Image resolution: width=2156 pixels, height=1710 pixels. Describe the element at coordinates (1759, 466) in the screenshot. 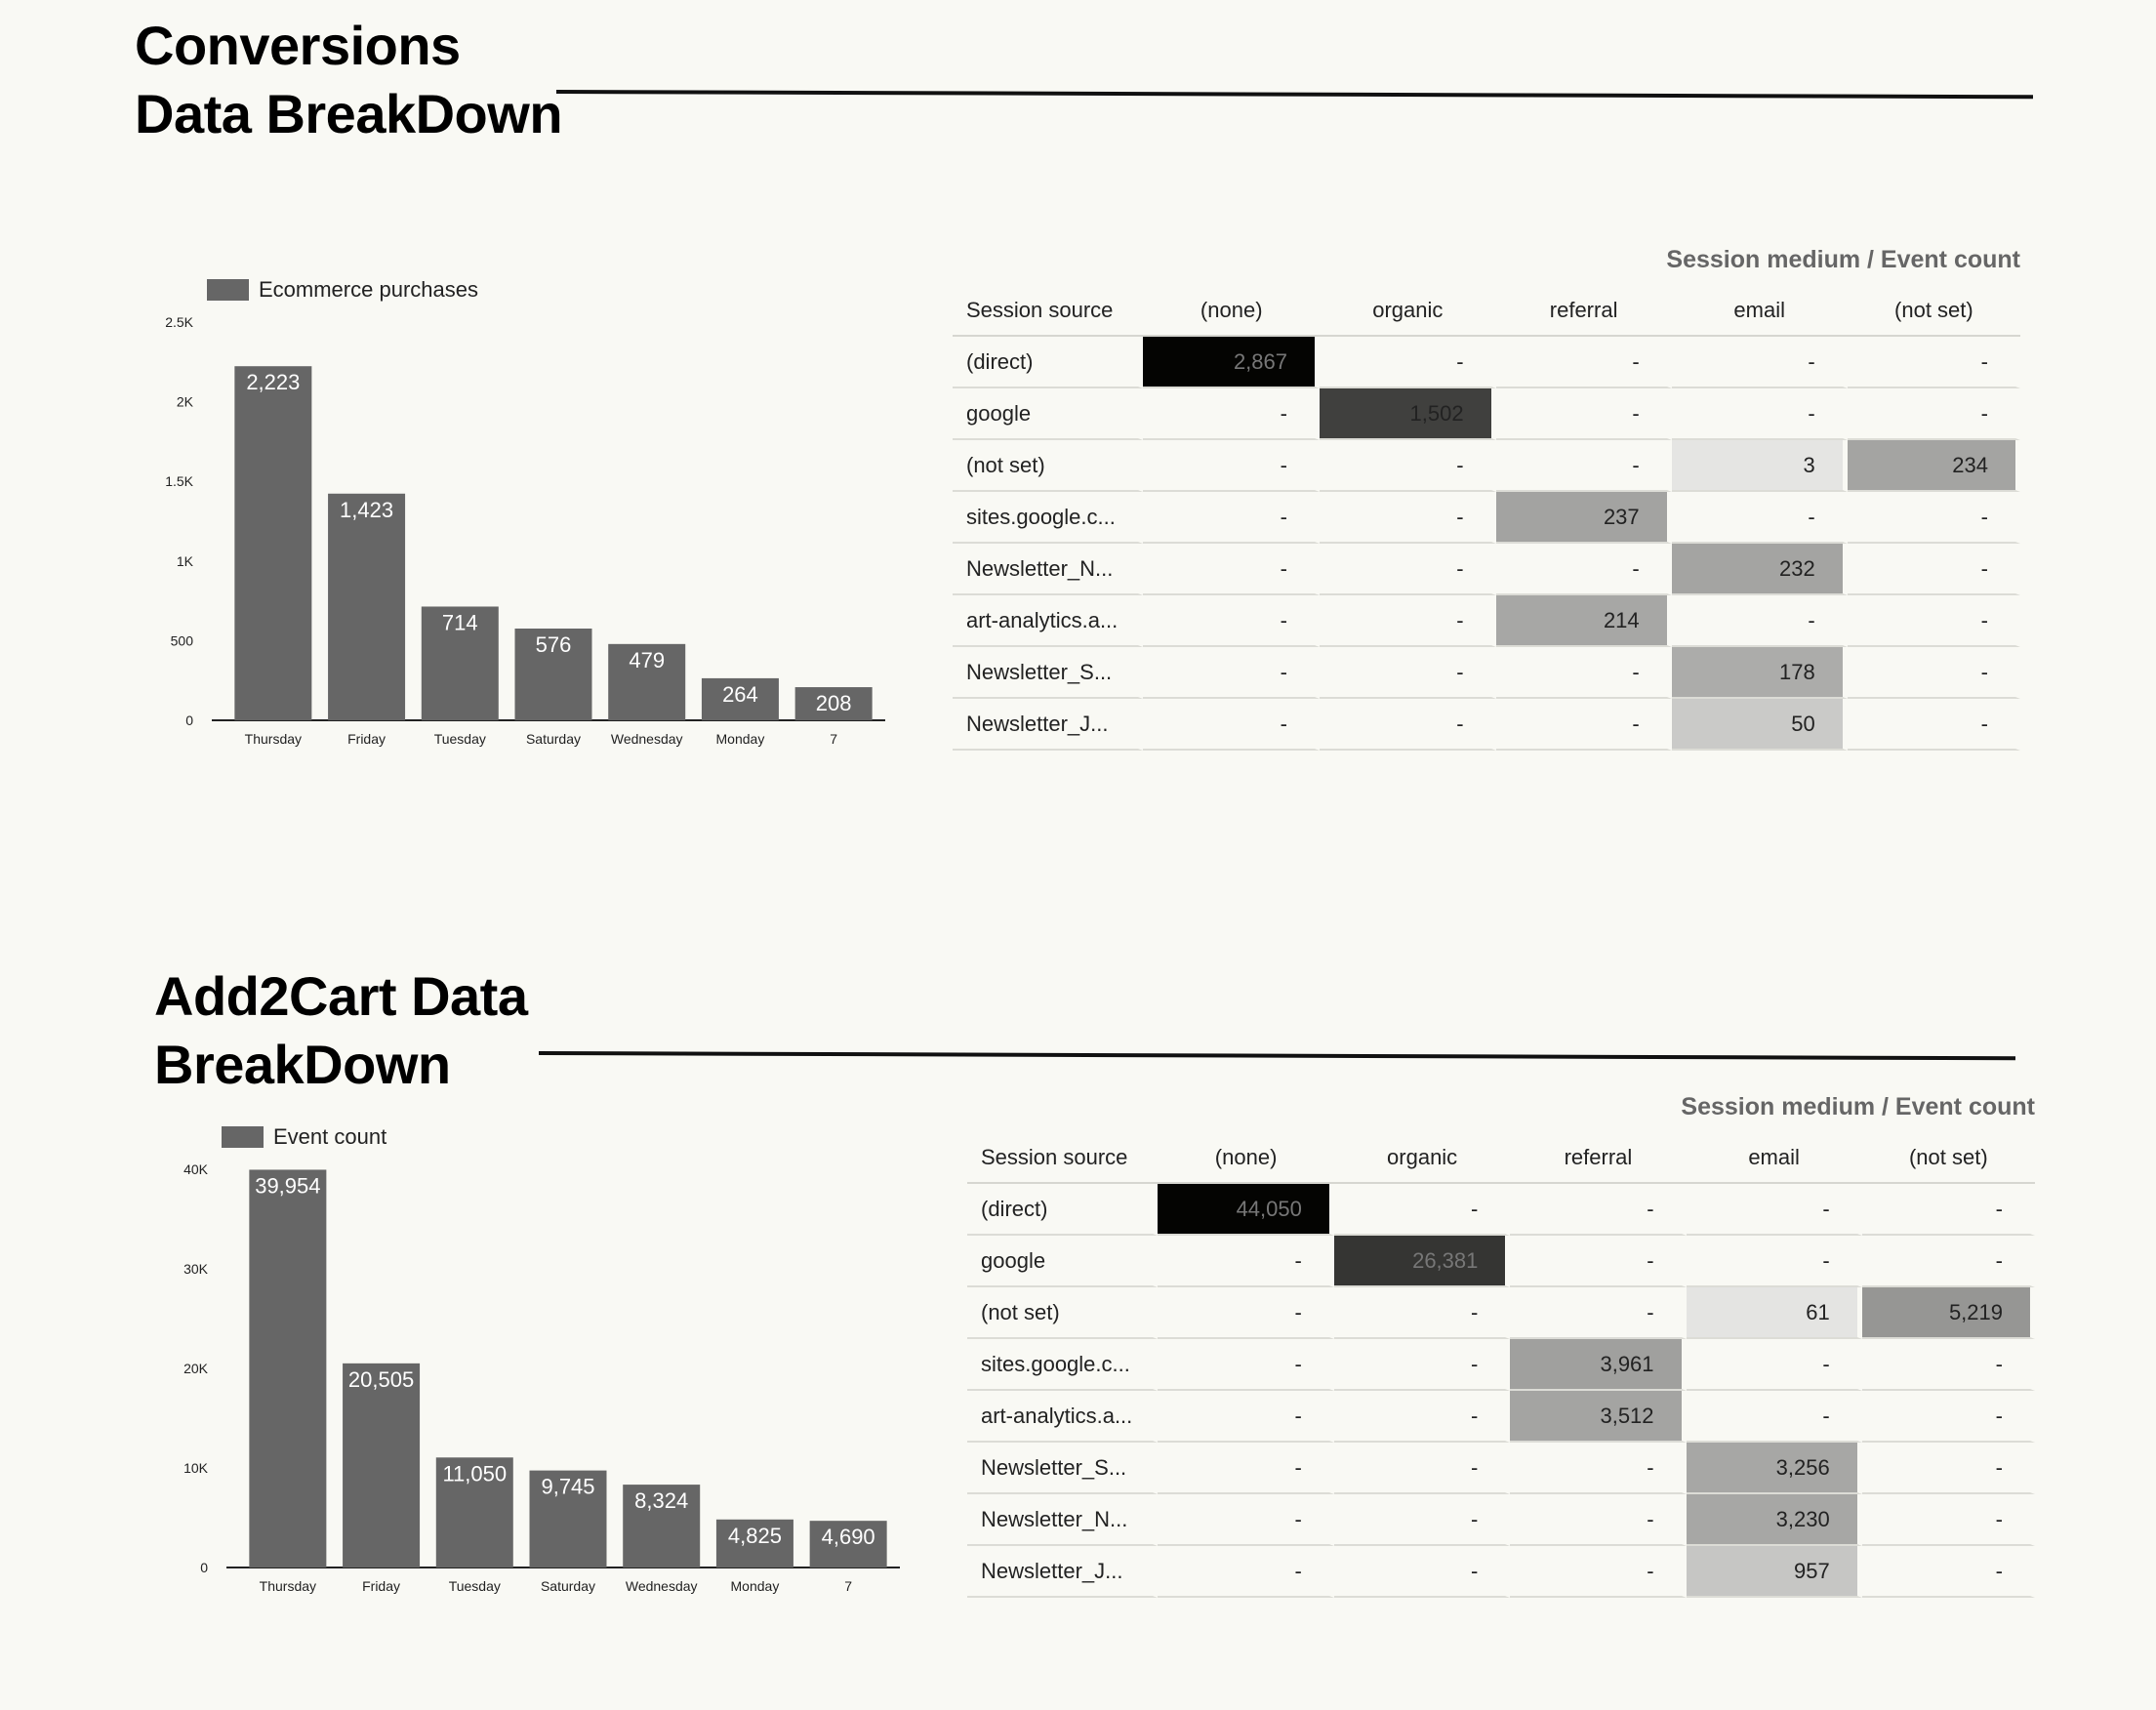

I see `table-cell: 3` at that location.